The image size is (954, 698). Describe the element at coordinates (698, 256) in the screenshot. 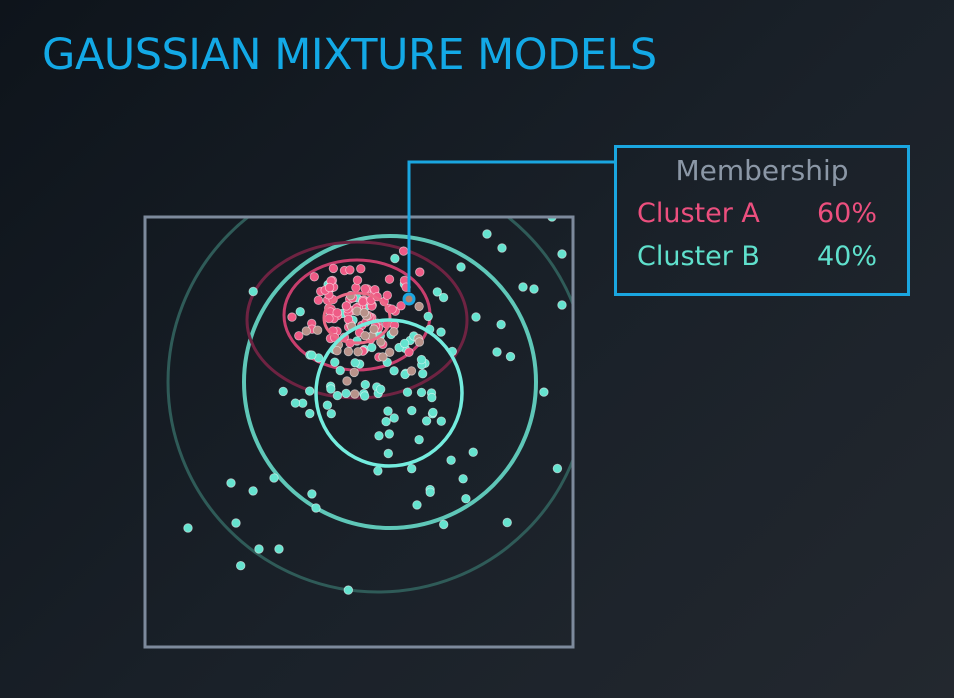

I see `cluster-b-label: Cluster B` at that location.